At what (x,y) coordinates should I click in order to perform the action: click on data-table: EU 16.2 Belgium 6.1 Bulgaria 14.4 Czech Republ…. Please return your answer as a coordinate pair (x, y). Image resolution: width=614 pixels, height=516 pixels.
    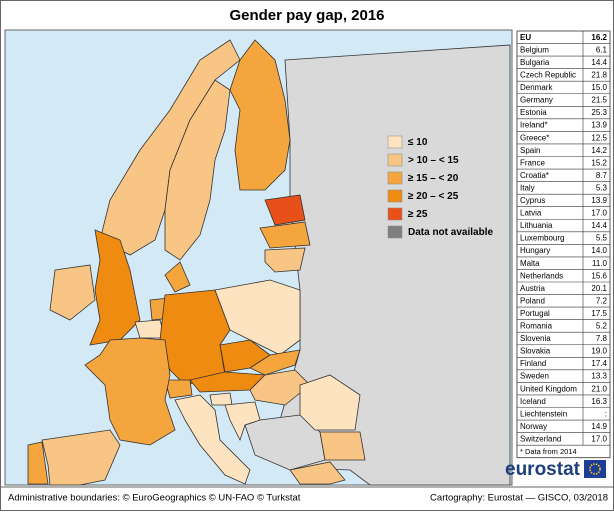
    Looking at the image, I should click on (563, 244).